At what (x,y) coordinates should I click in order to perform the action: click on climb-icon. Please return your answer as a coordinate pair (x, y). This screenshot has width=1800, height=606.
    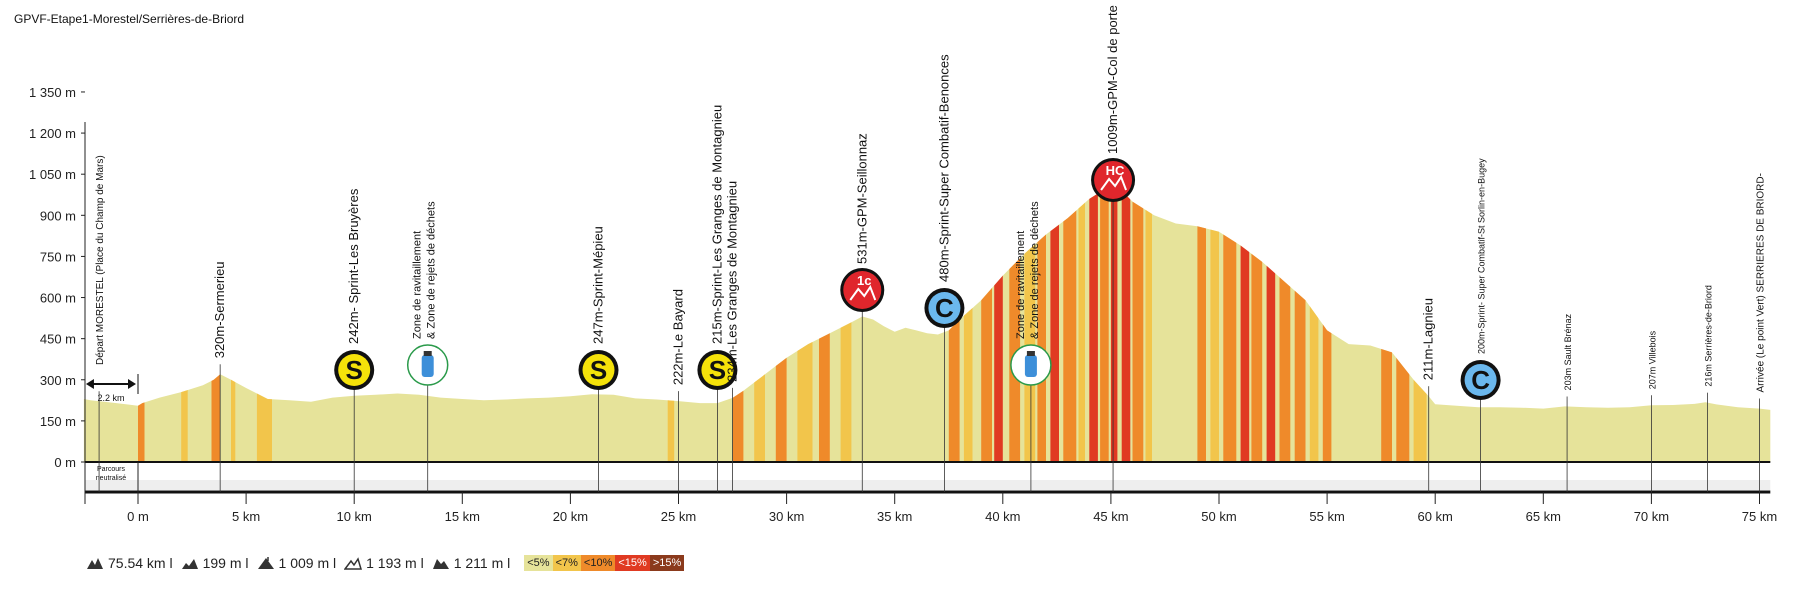
    Looking at the image, I should click on (353, 563).